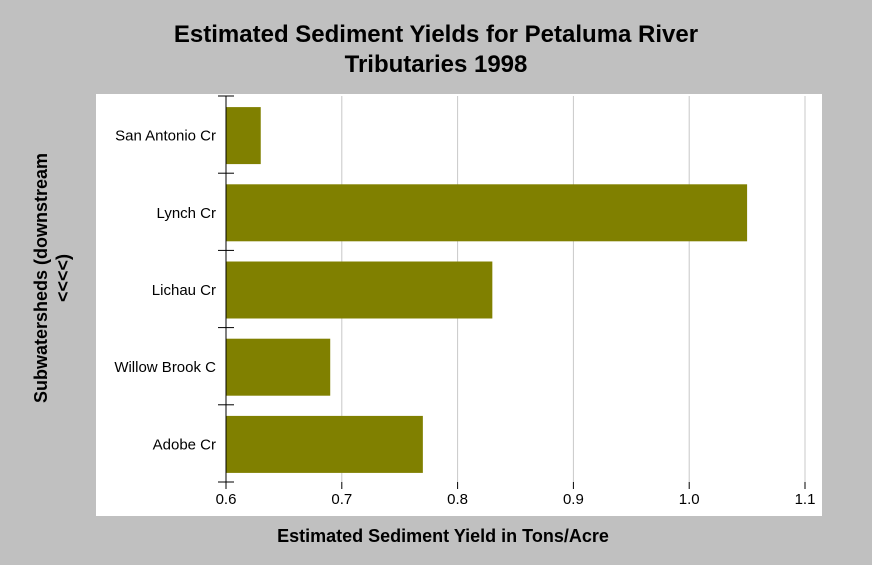 This screenshot has width=872, height=565. Describe the element at coordinates (184, 290) in the screenshot. I see `category-label: Lichau Cr` at that location.